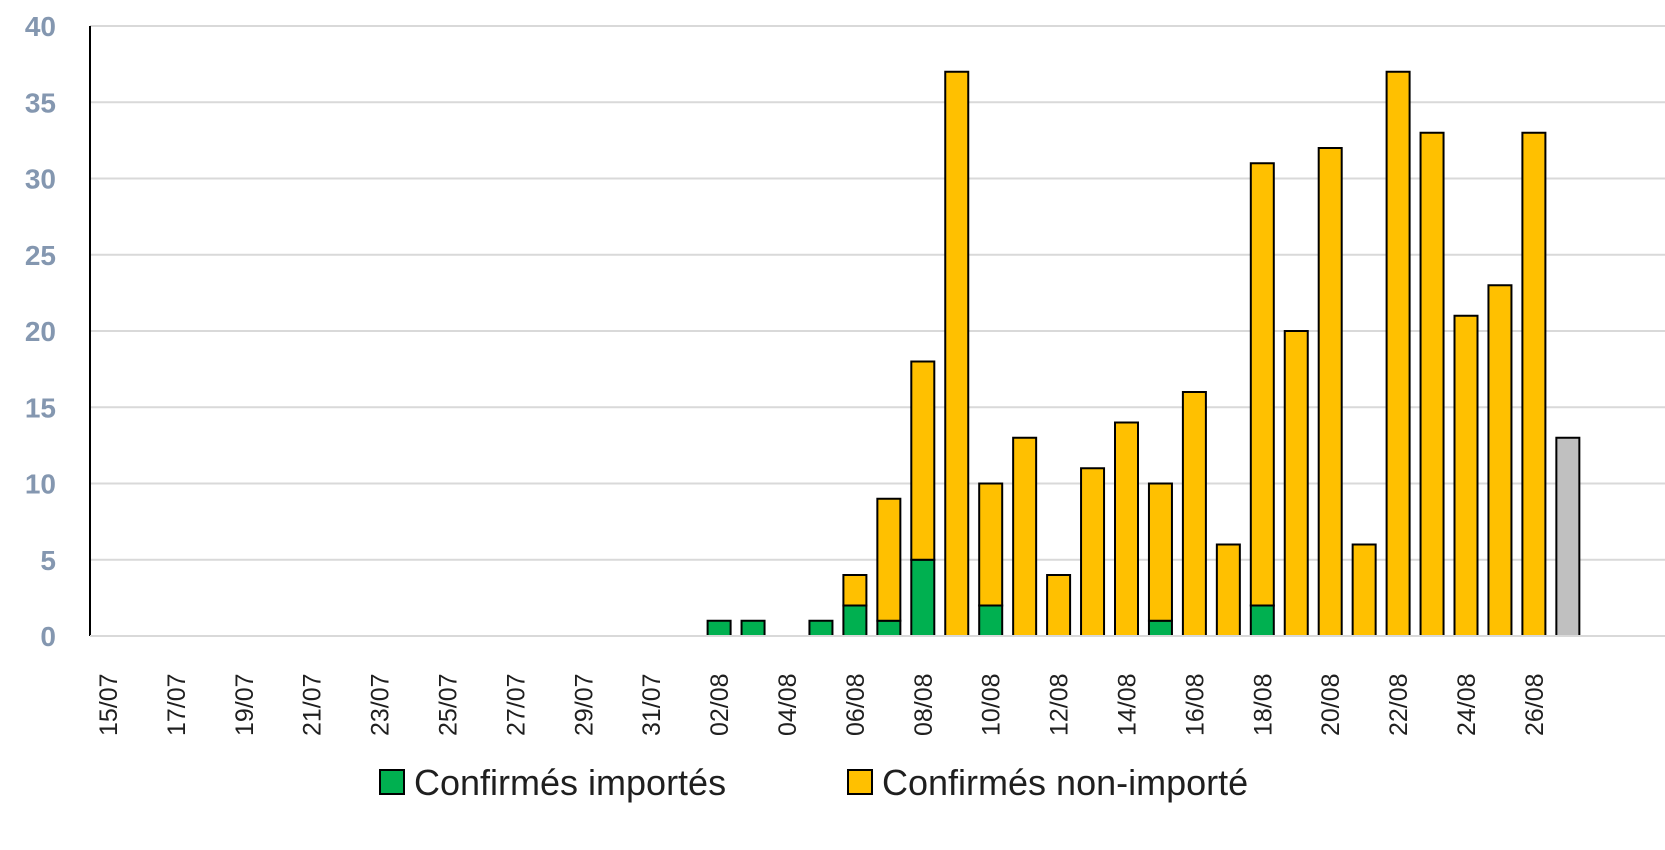  What do you see at coordinates (720, 704) in the screenshot?
I see `x-tick-label: 02/08` at bounding box center [720, 704].